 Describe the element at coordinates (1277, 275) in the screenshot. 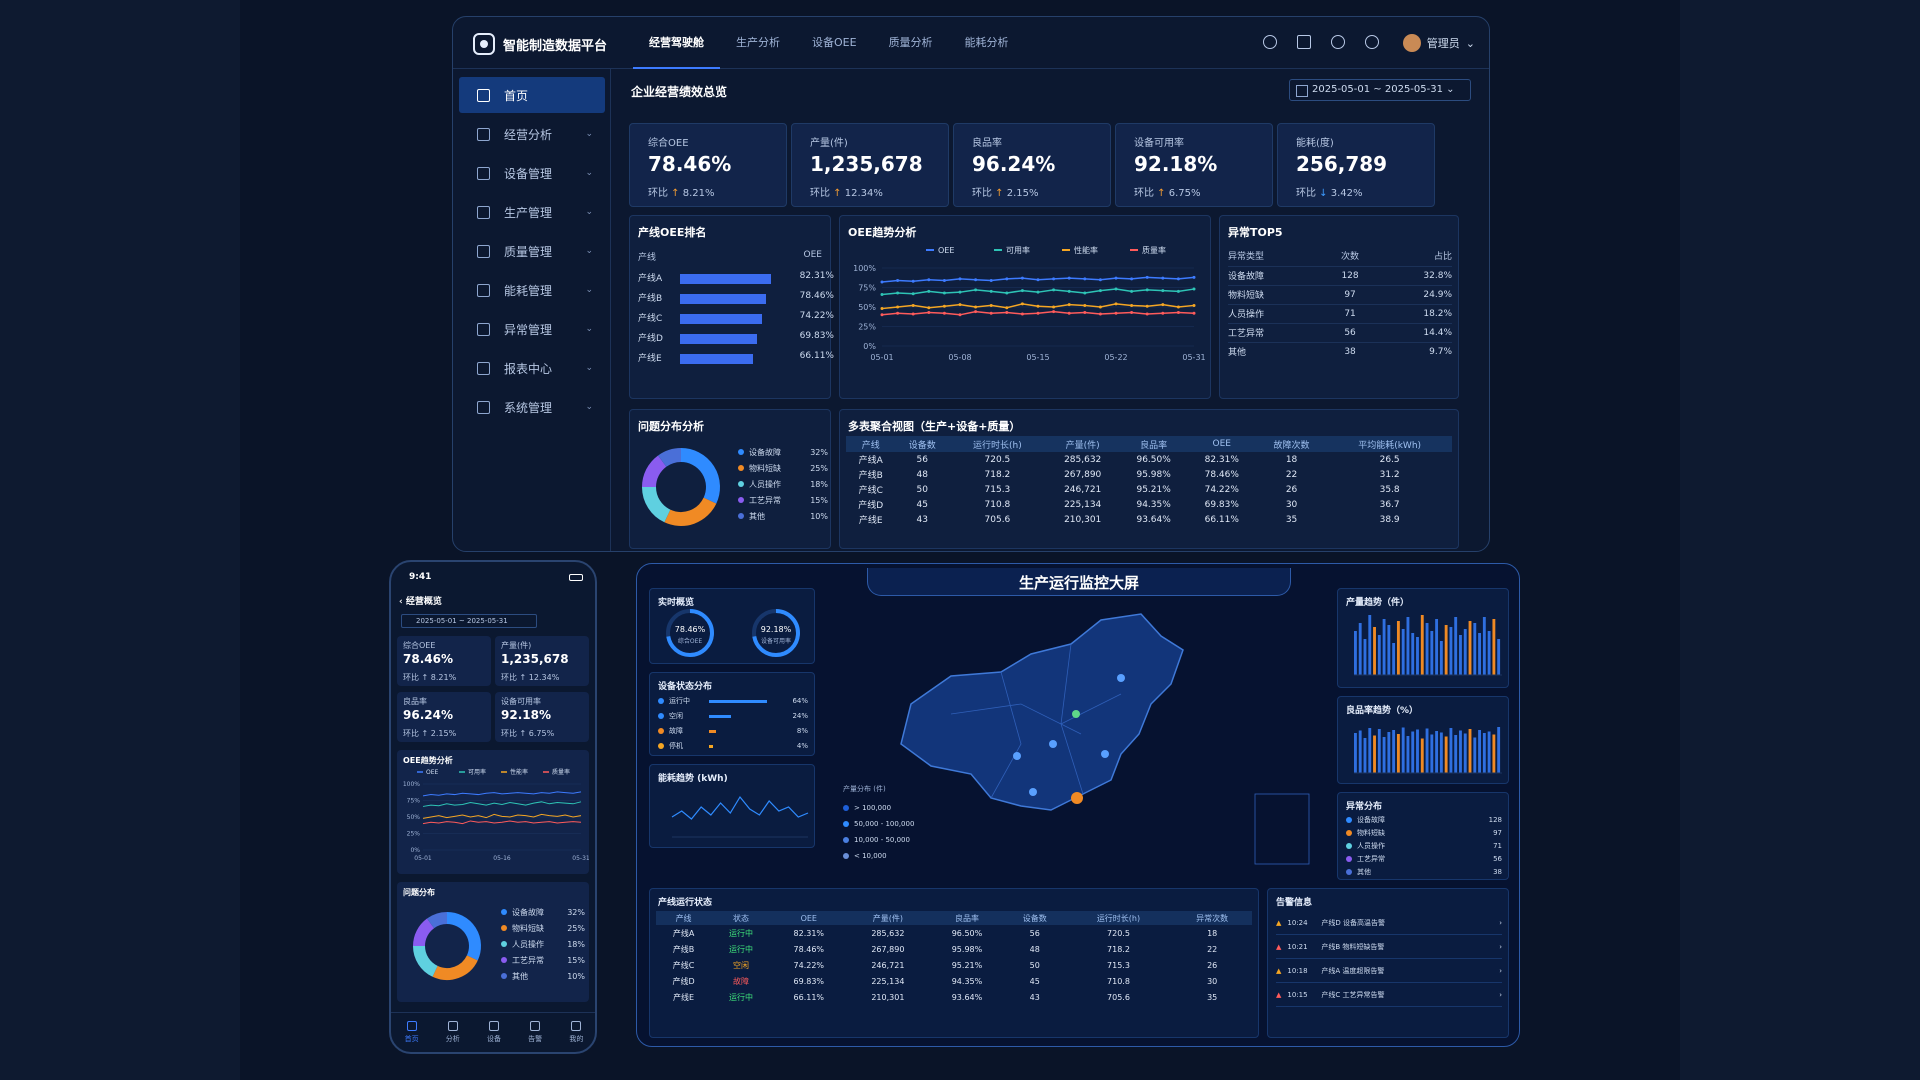

I see `table-cell: 设备故障` at that location.